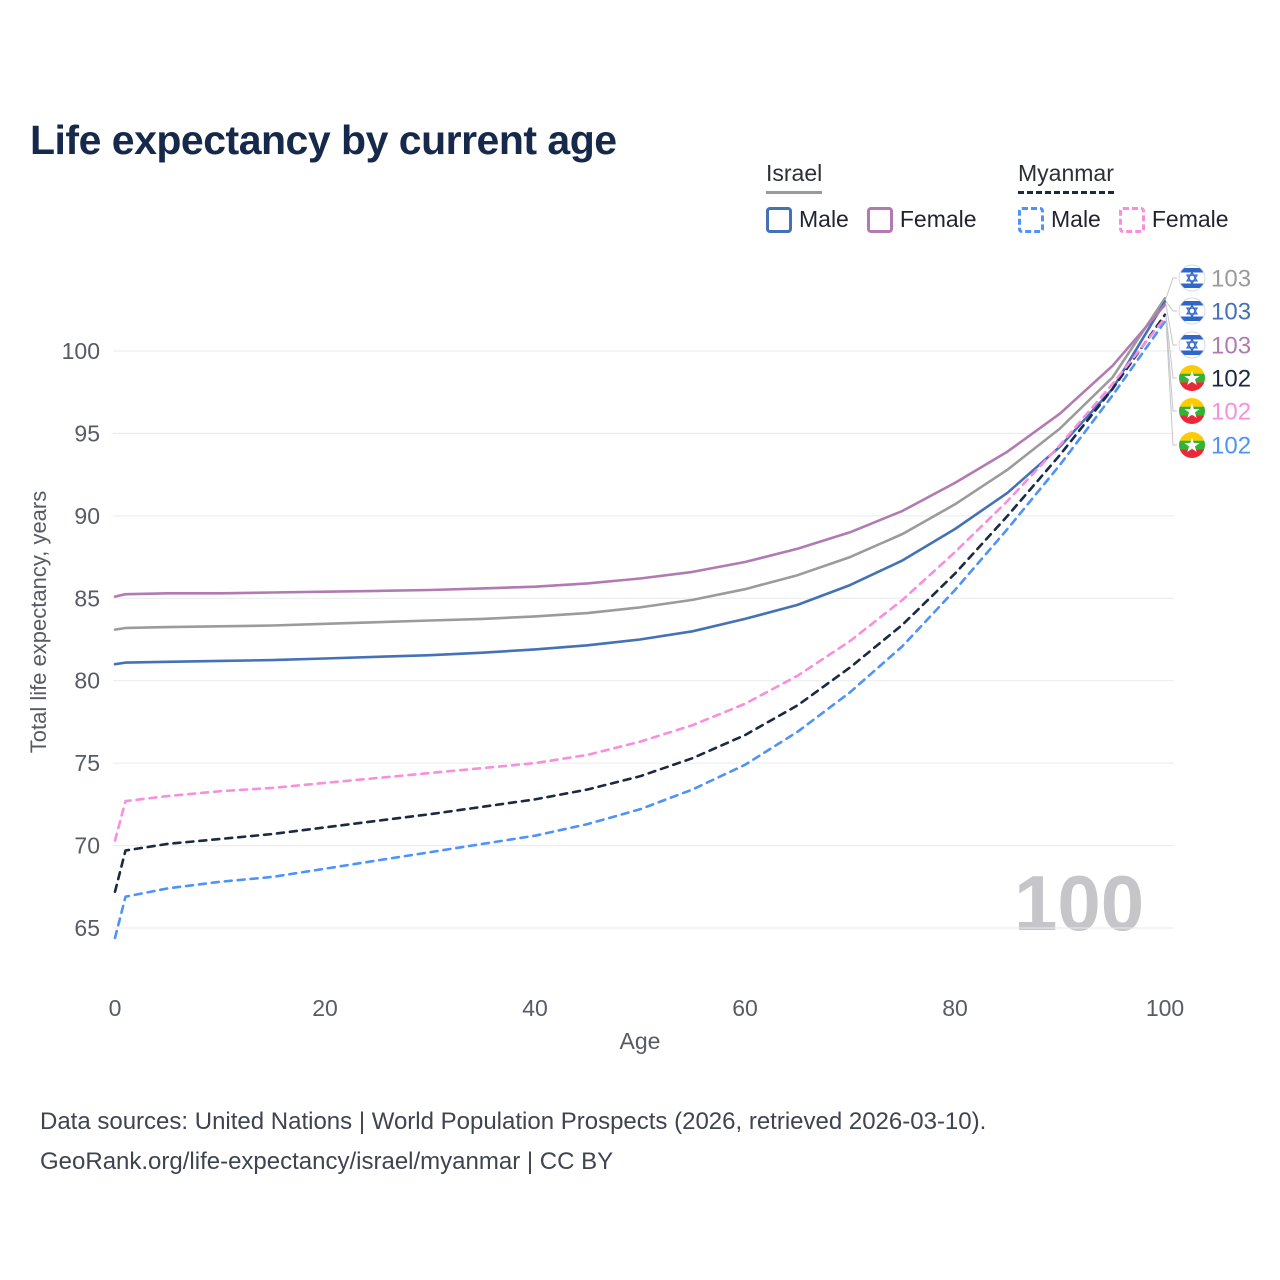 This screenshot has width=1280, height=1280. Describe the element at coordinates (879, 219) in the screenshot. I see `israel-female-swatch-icon` at that location.